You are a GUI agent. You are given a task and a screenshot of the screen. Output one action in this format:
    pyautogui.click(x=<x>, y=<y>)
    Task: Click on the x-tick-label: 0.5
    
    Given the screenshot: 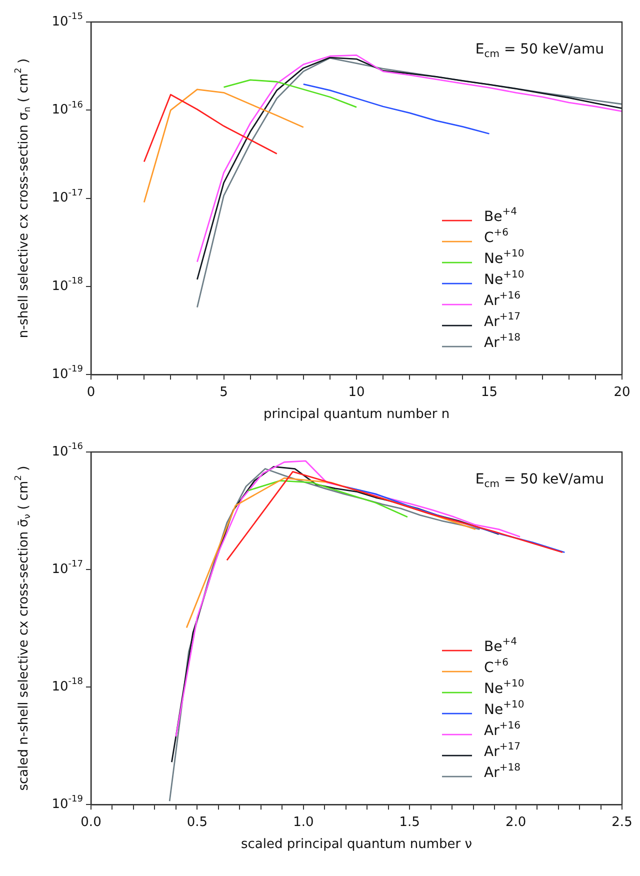 What is the action you would take?
    pyautogui.click(x=197, y=822)
    